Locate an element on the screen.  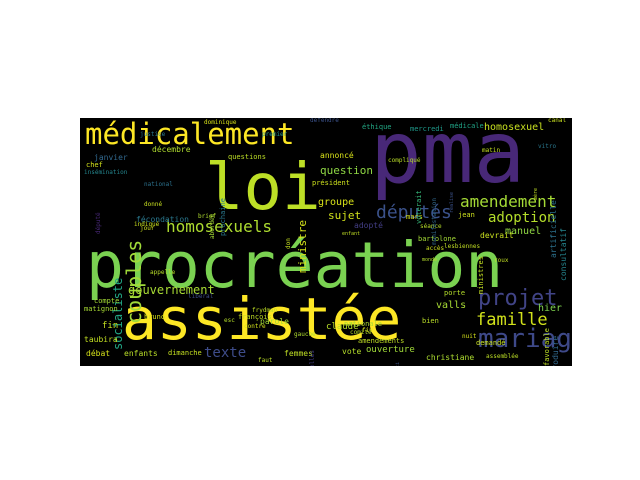
word-deputes: députés is located at coordinates (414, 212).